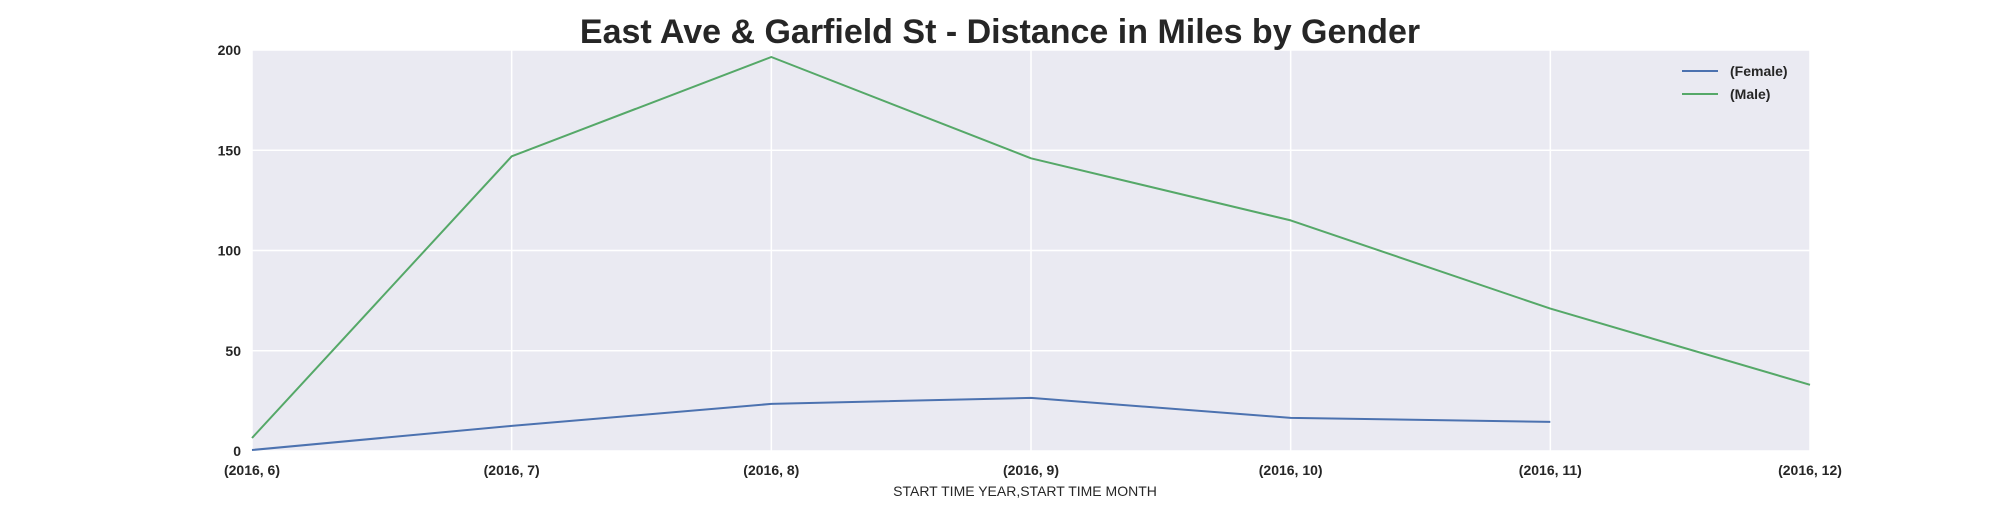  I want to click on y-tick-label: 0, so click(237, 451).